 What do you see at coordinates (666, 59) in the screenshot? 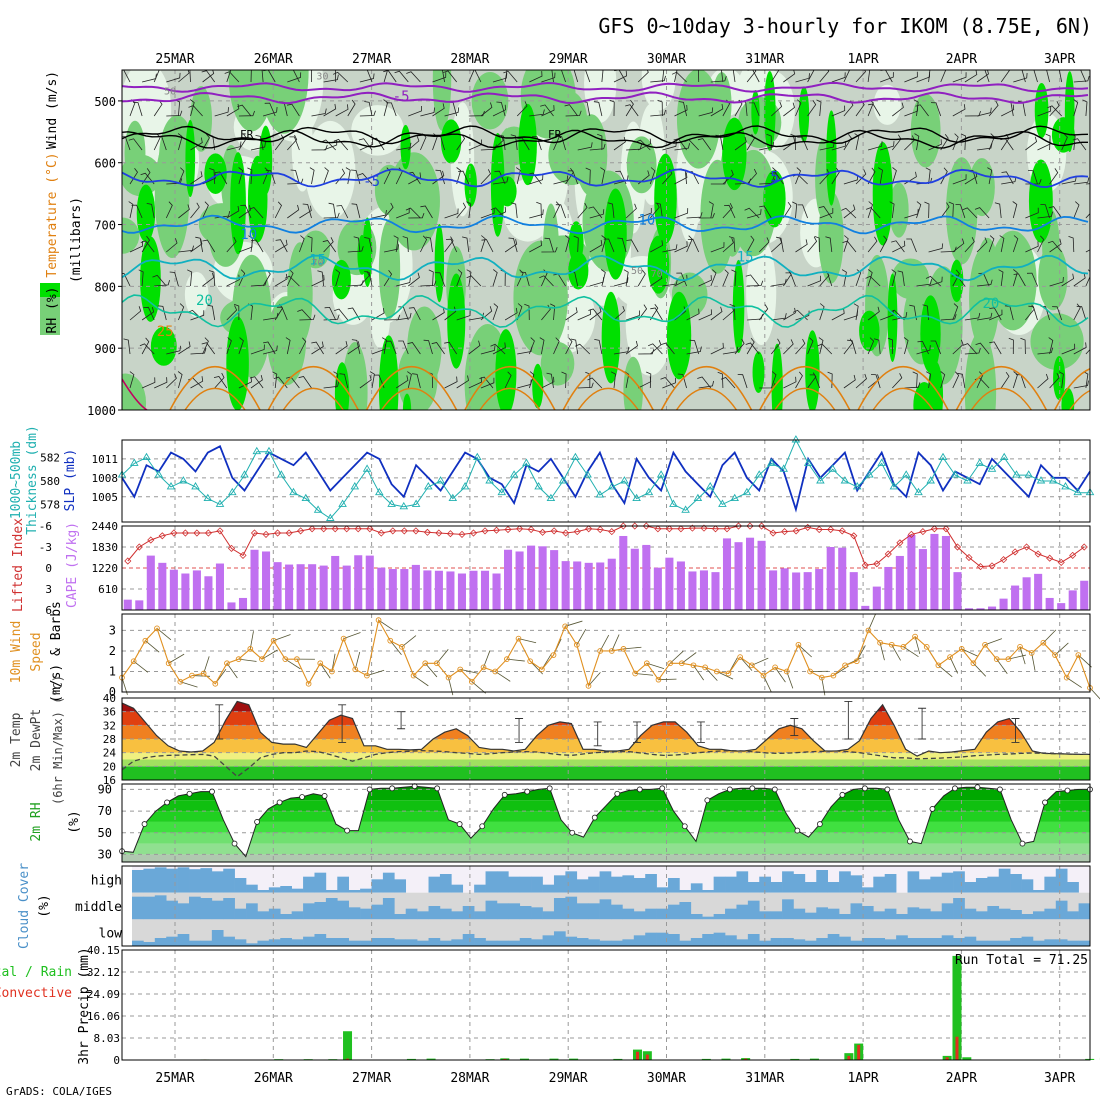
I see `date-label: 30MAR` at bounding box center [666, 59].